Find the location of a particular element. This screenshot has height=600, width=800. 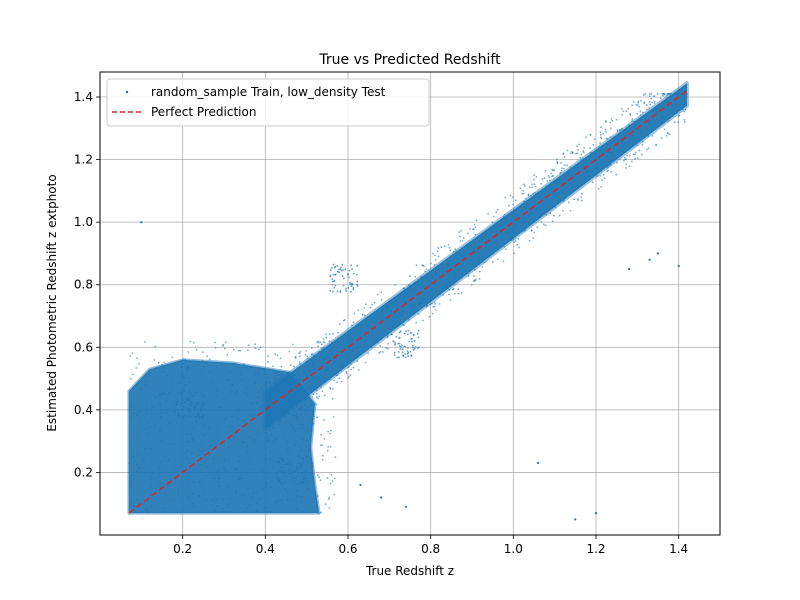

x-tick-label: 0.2 is located at coordinates (182, 549).